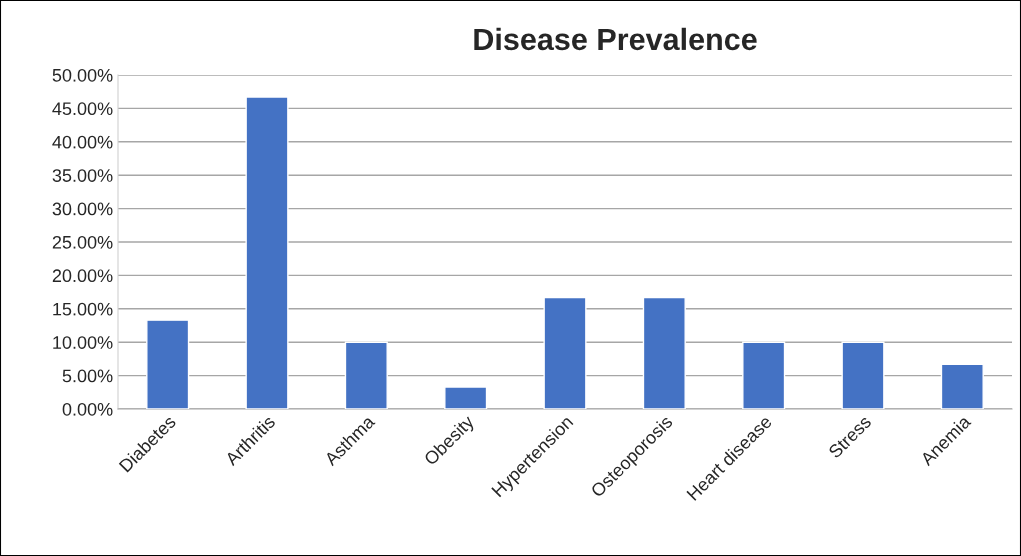 Image resolution: width=1021 pixels, height=556 pixels. What do you see at coordinates (87, 376) in the screenshot?
I see `y-tick-label: 5.00%` at bounding box center [87, 376].